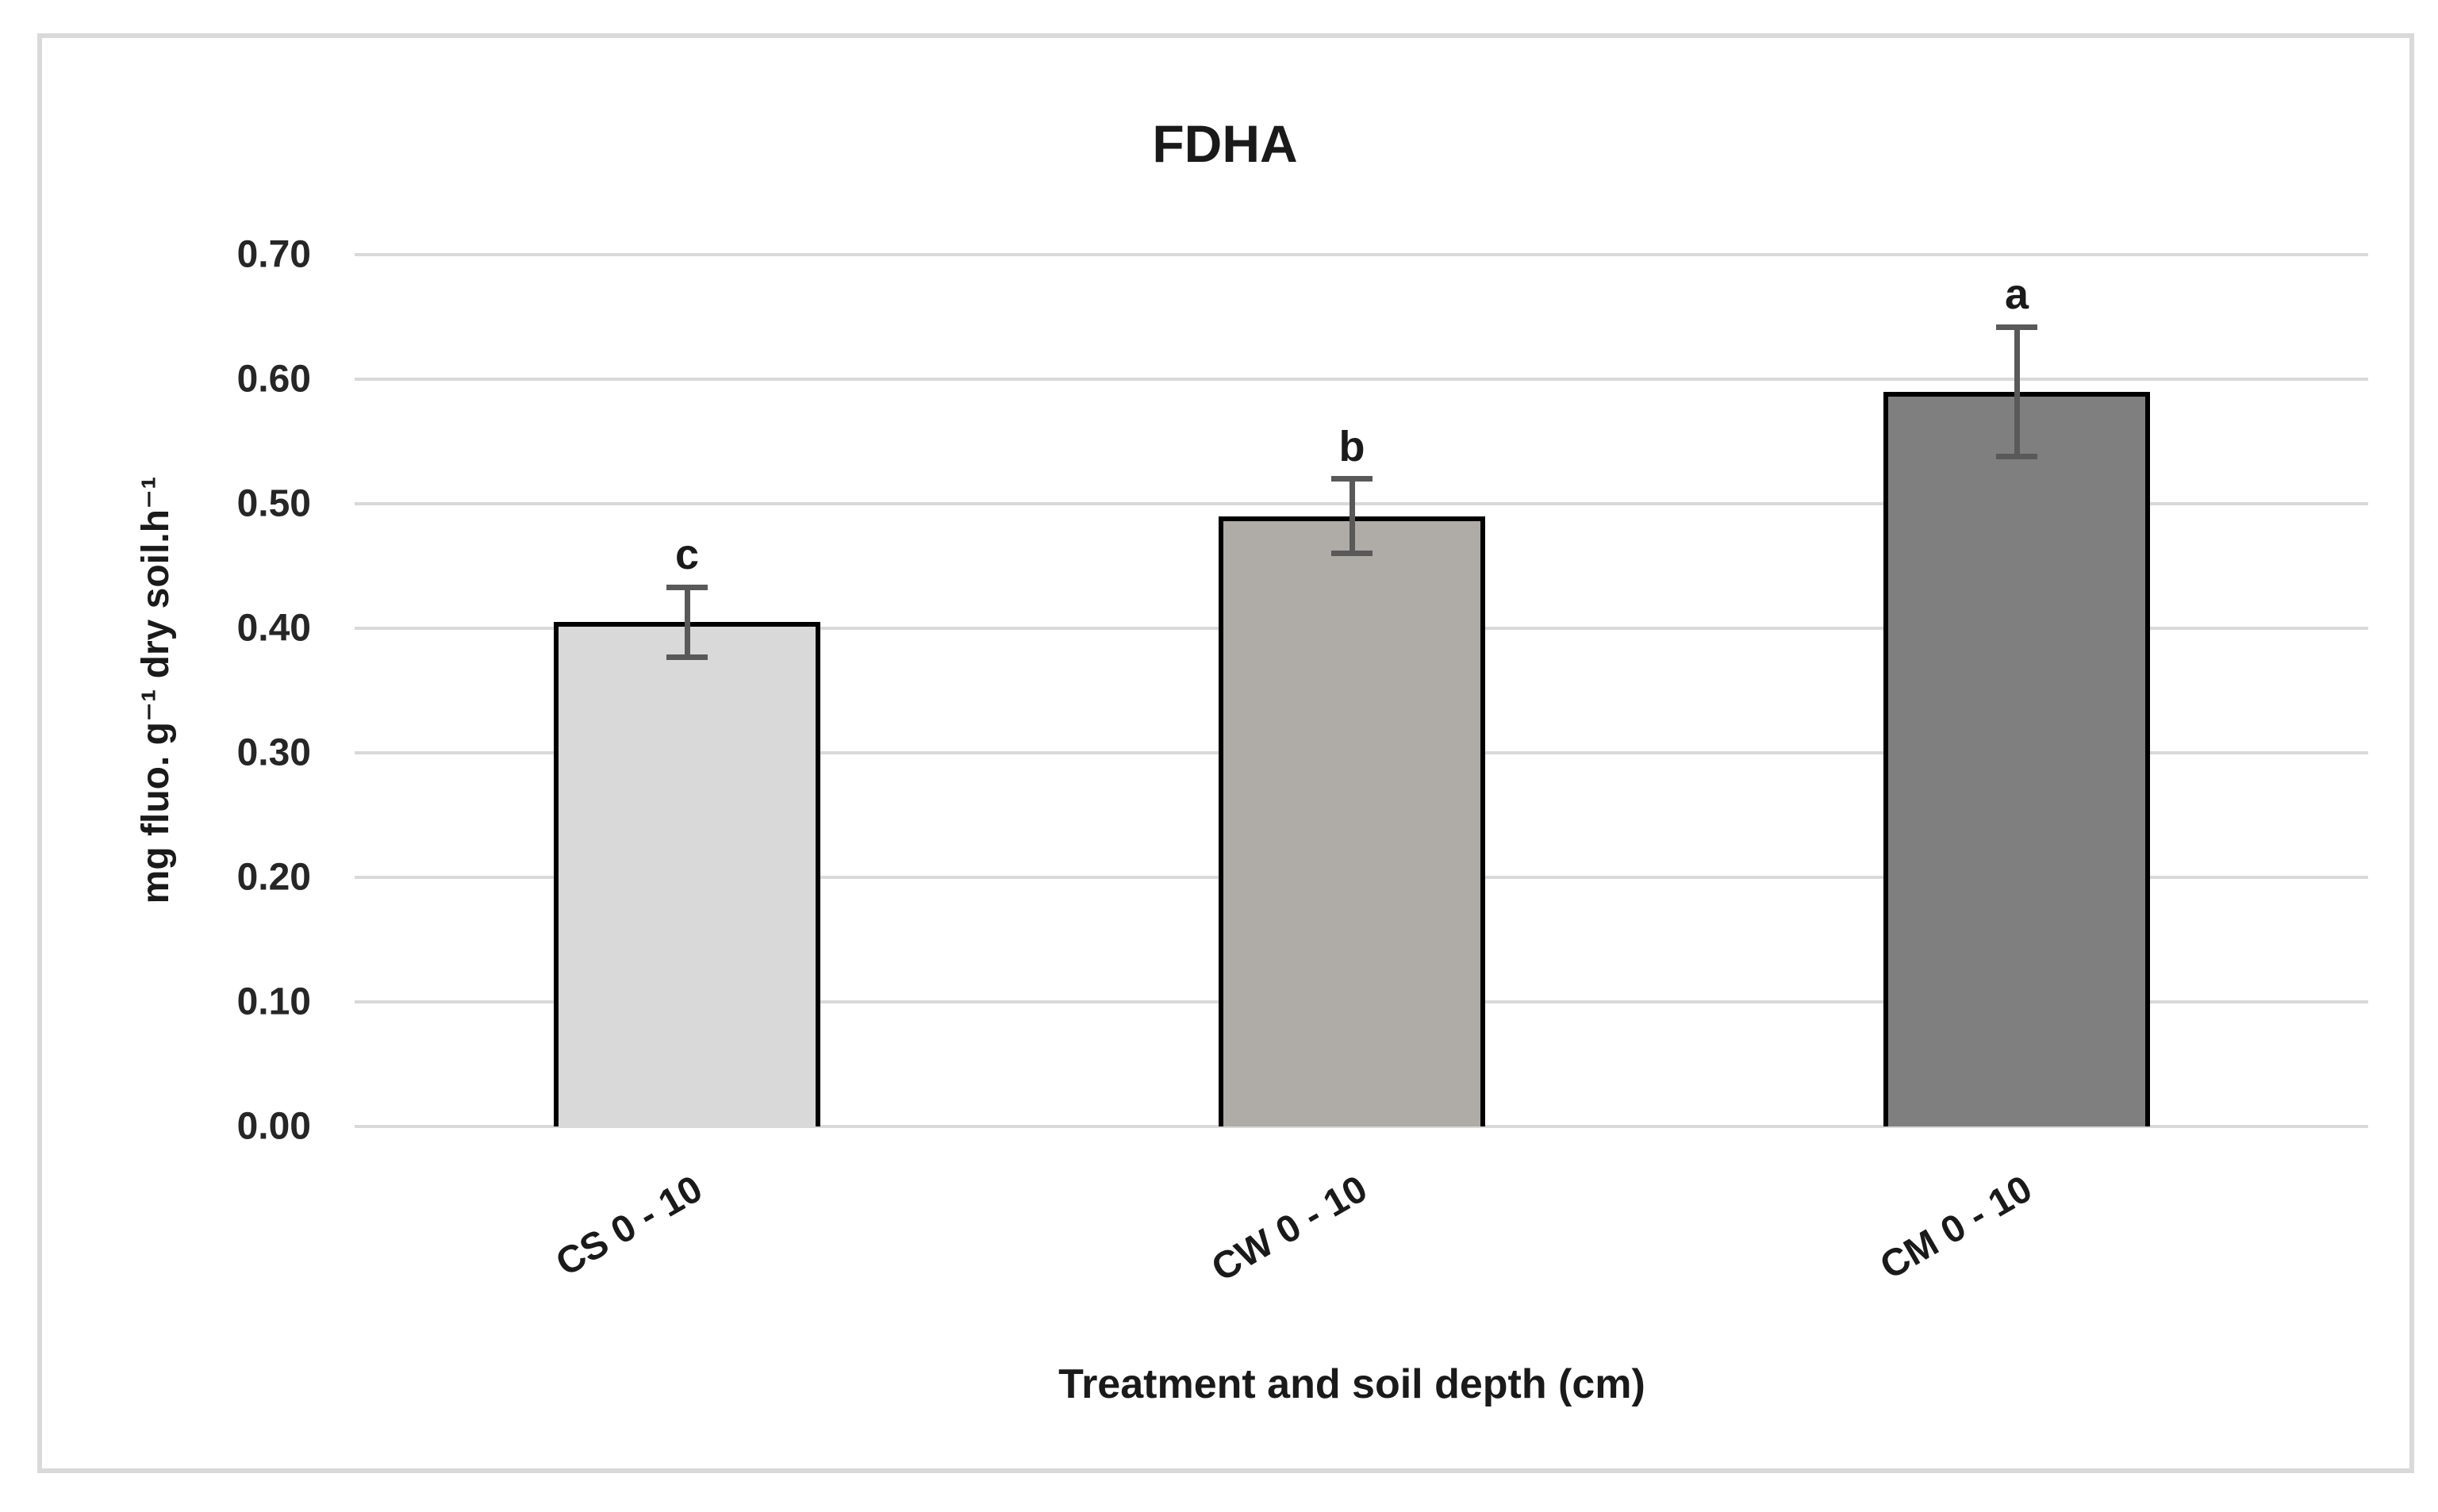  What do you see at coordinates (273, 504) in the screenshot?
I see `y-tick-label: 0.50` at bounding box center [273, 504].